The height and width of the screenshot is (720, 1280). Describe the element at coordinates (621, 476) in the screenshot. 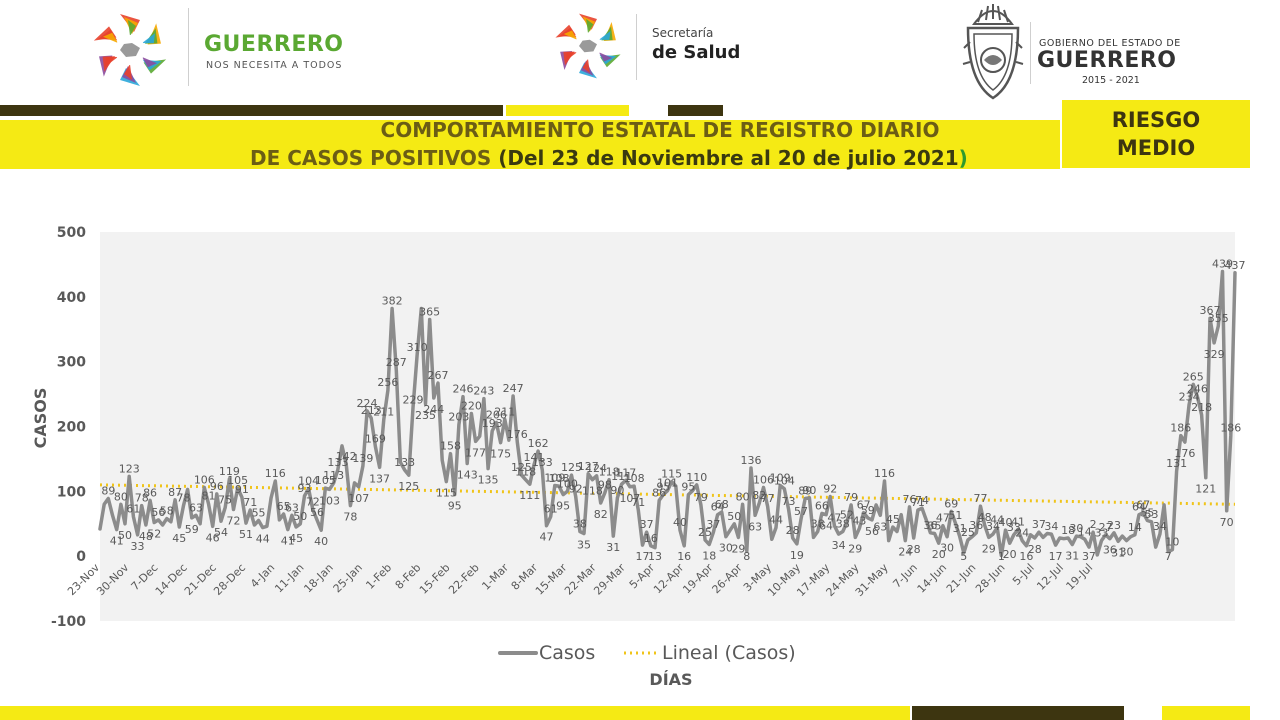

I see `data-label: 111` at that location.